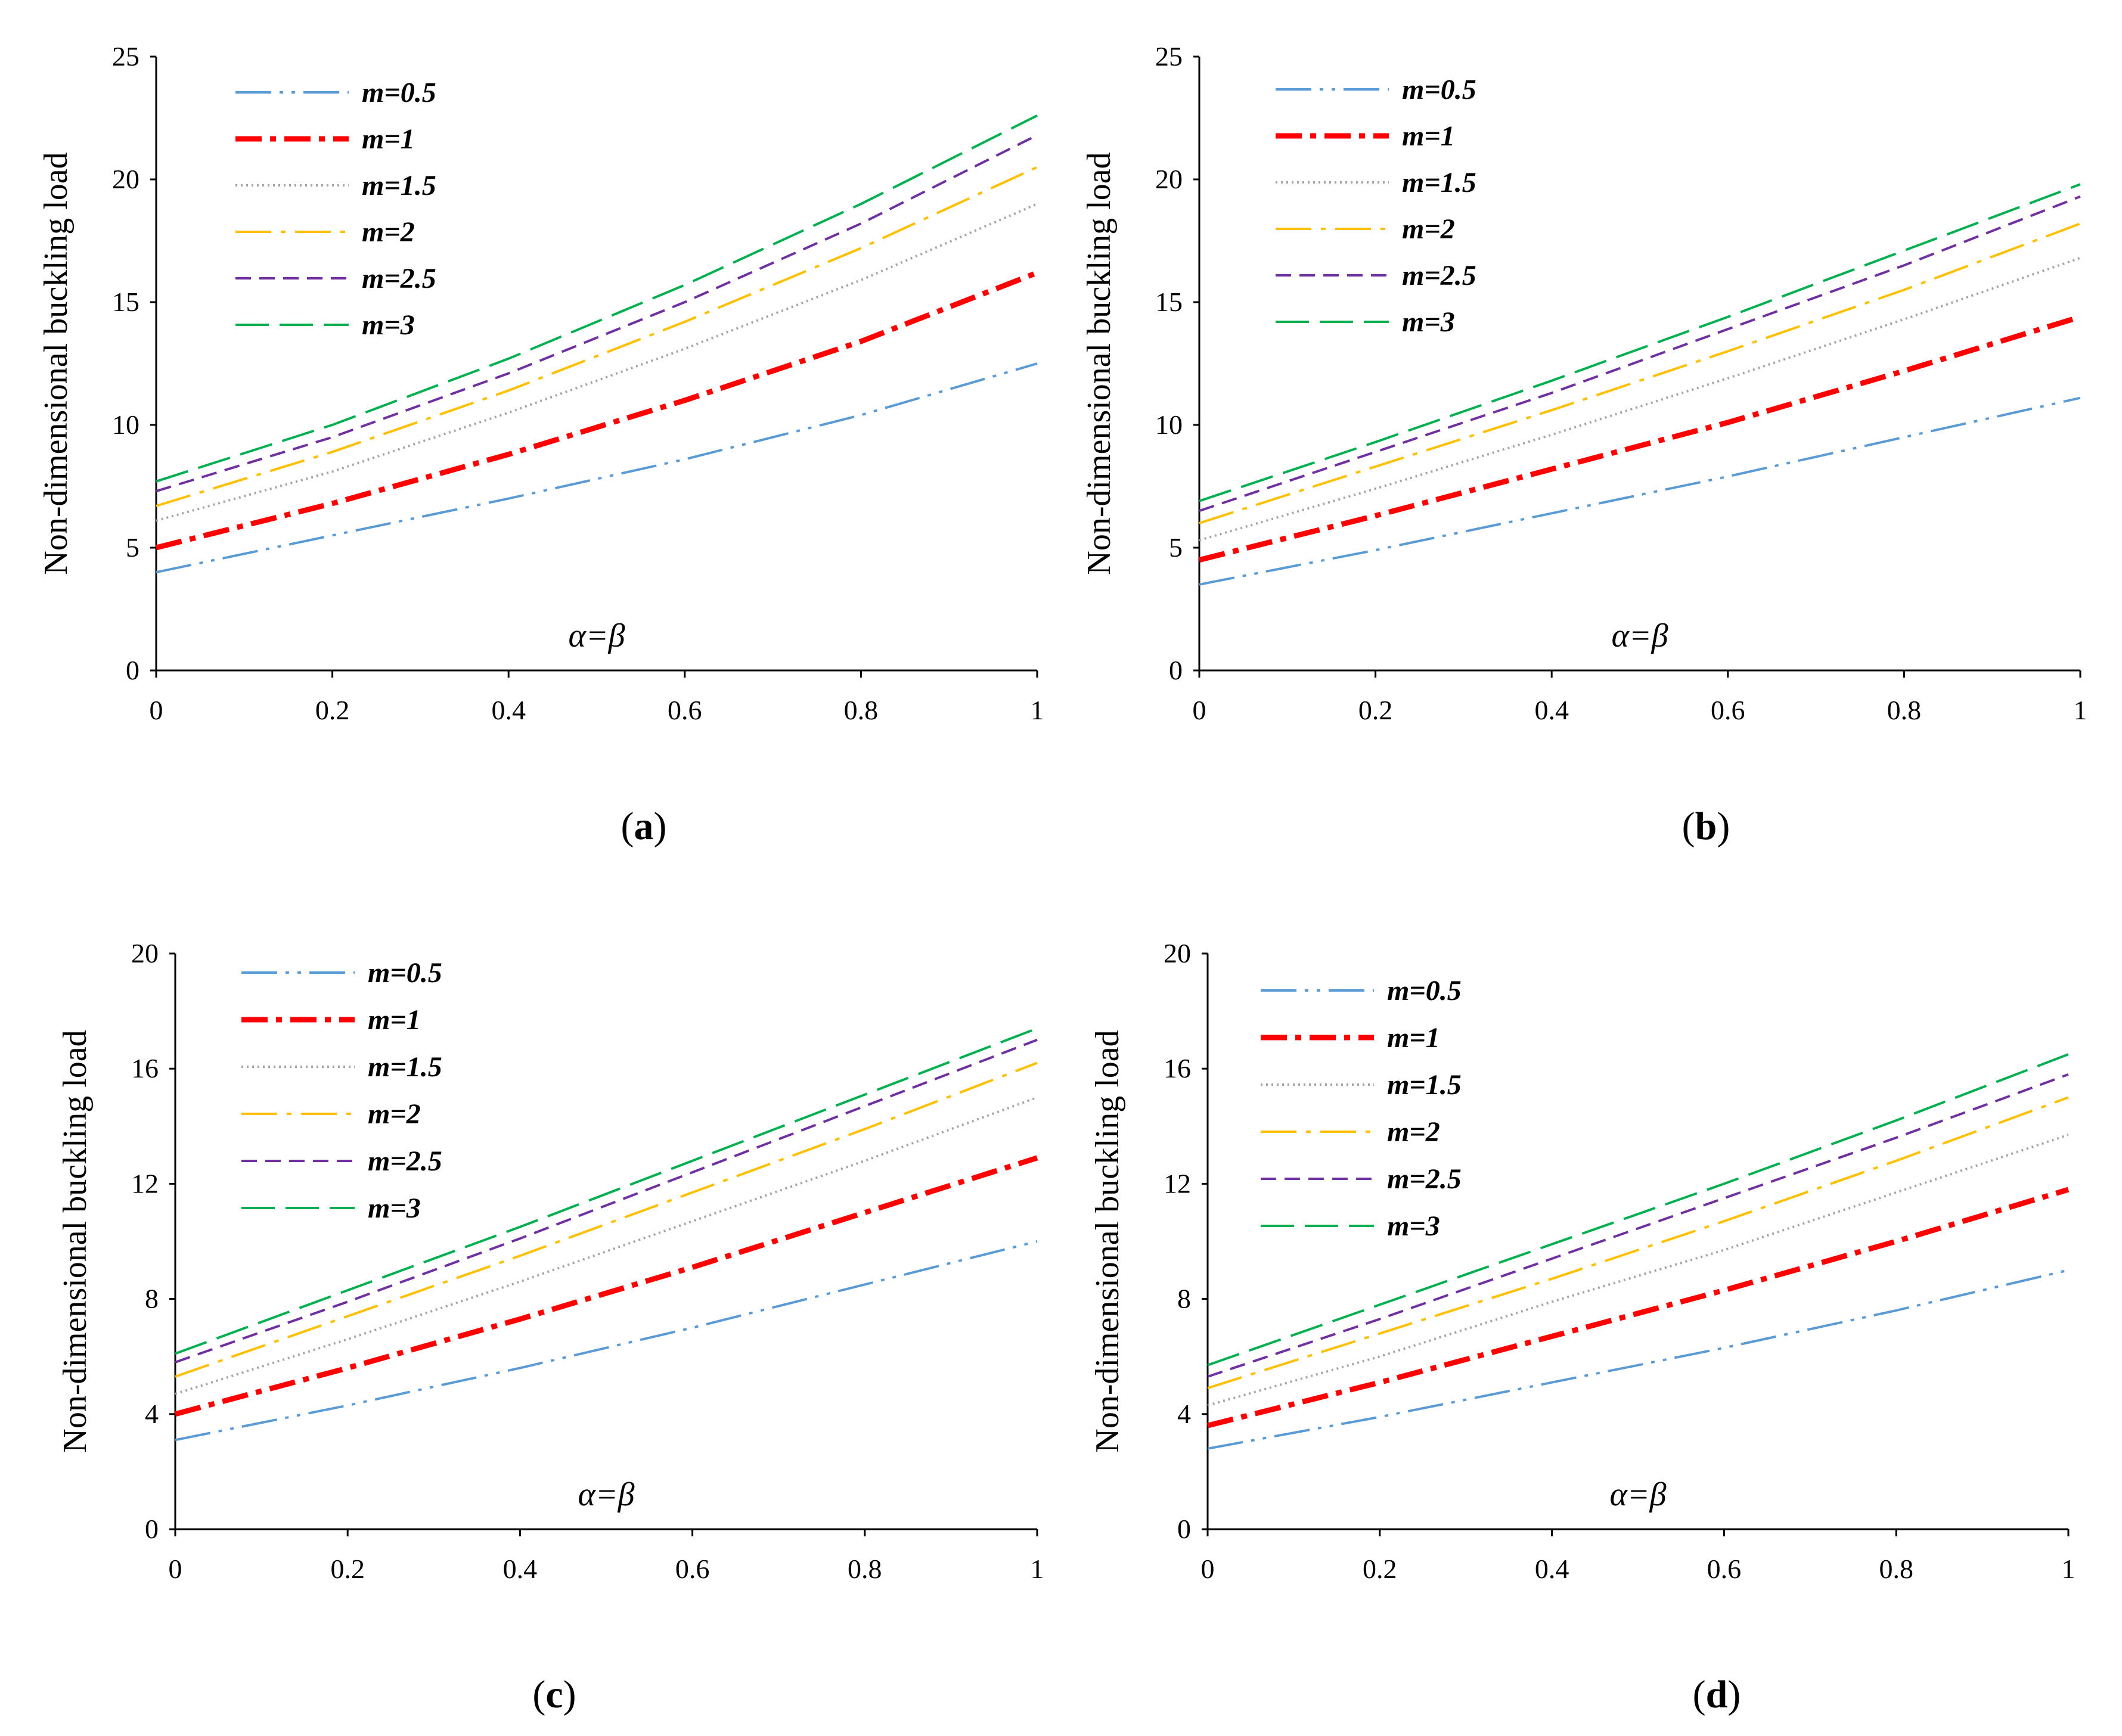 This screenshot has width=2122, height=1736. Describe the element at coordinates (644, 827) in the screenshot. I see `panel-caption: (a)` at that location.